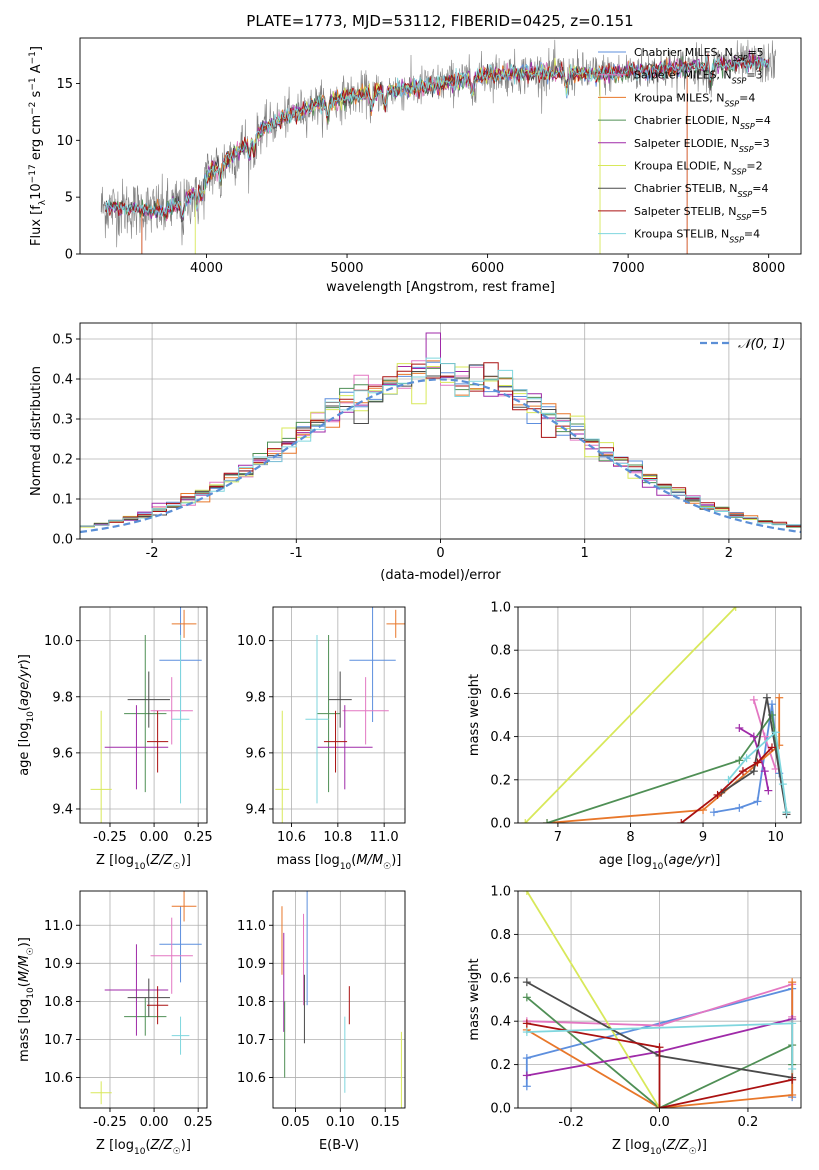 This screenshot has height=1170, width=819. Describe the element at coordinates (440, 456) in the screenshot. I see `normal-curve` at that location.